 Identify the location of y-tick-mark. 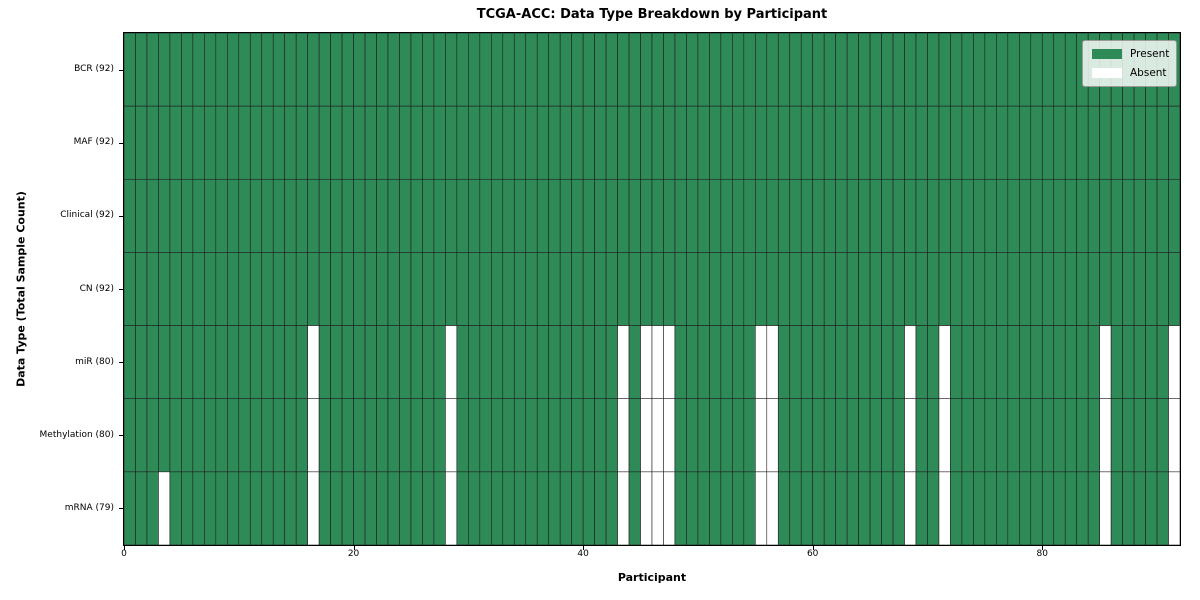
(121, 509).